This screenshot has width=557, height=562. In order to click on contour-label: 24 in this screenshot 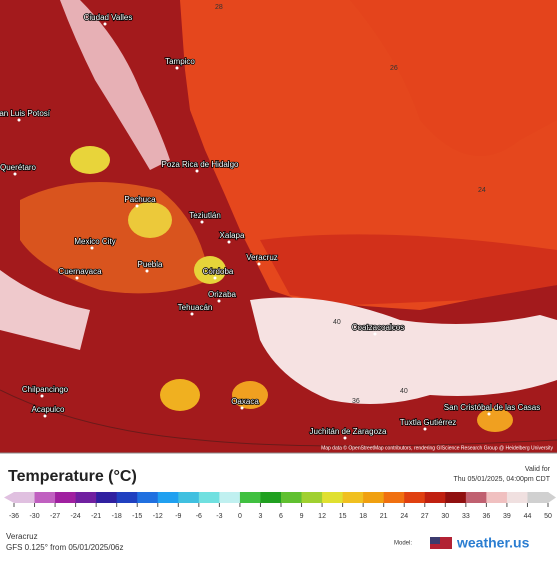, I will do `click(482, 190)`.